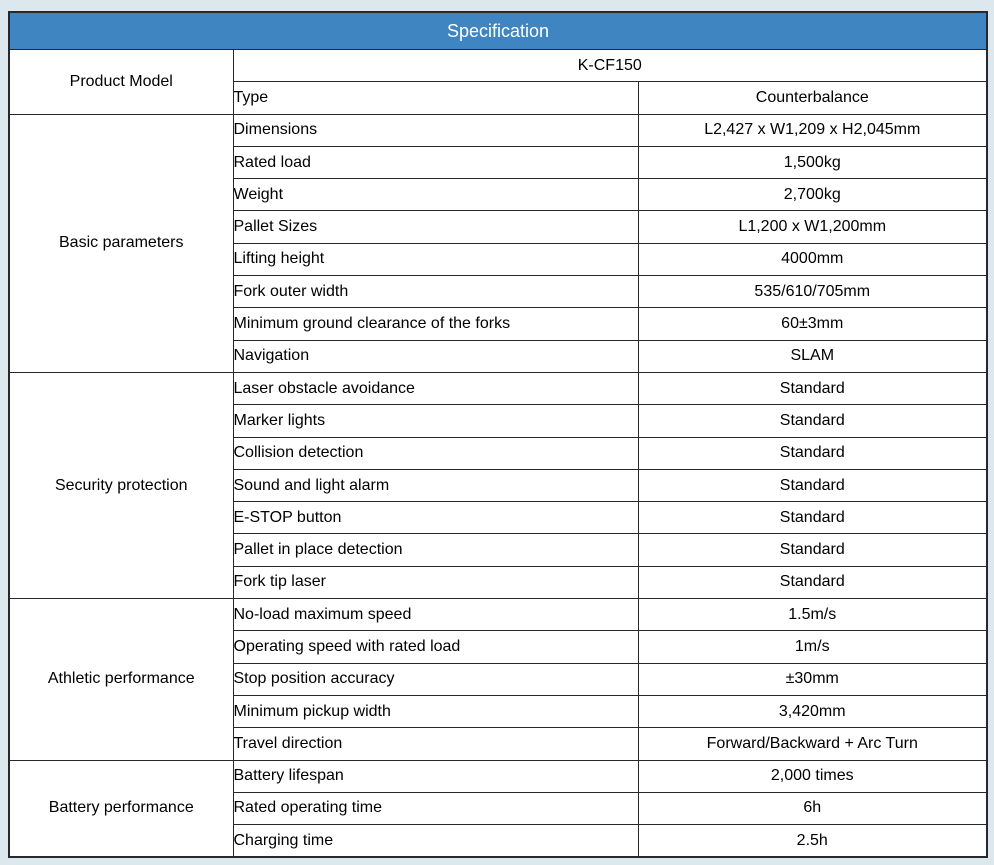  Describe the element at coordinates (435, 292) in the screenshot. I see `param-name: Fork outer width` at that location.